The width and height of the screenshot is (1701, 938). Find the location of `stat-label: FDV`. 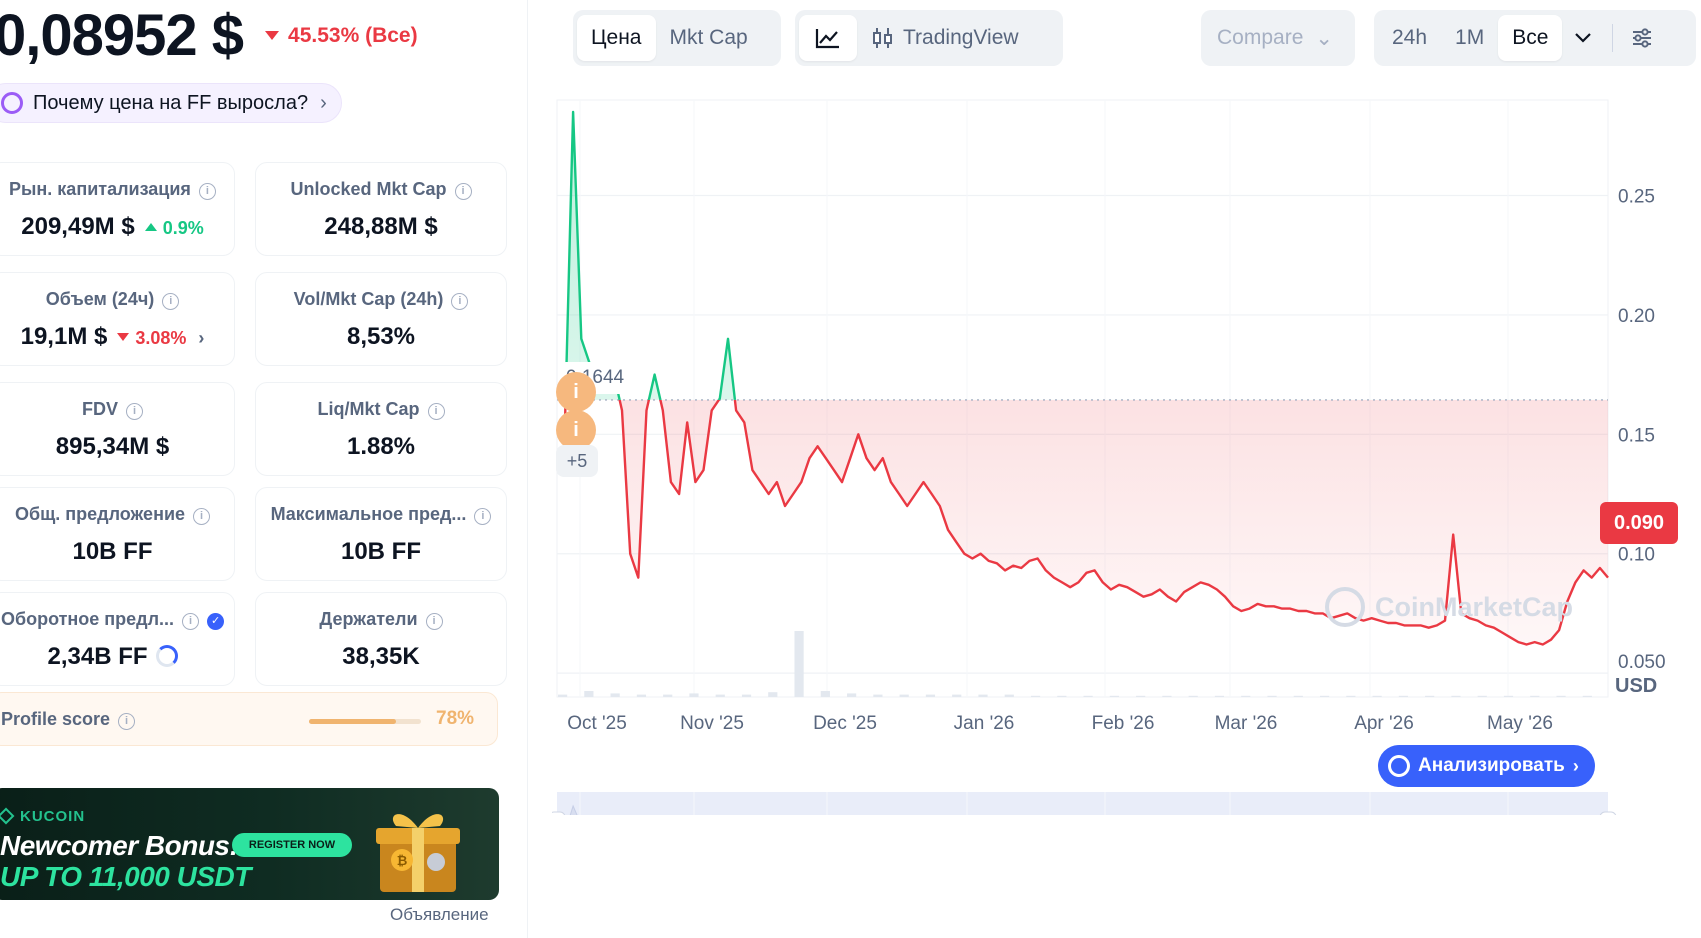

stat-label: FDV is located at coordinates (100, 409).